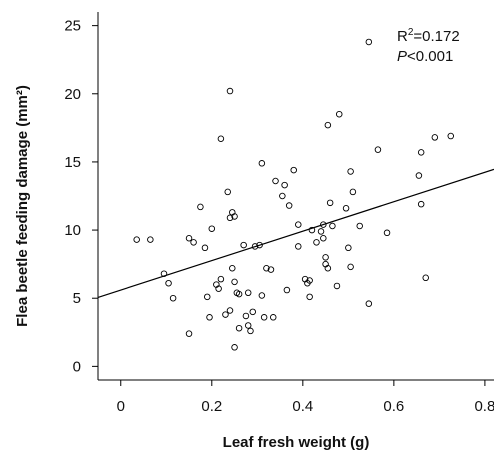  Describe the element at coordinates (436, 36) in the screenshot. I see `r2-value: =0.172` at that location.